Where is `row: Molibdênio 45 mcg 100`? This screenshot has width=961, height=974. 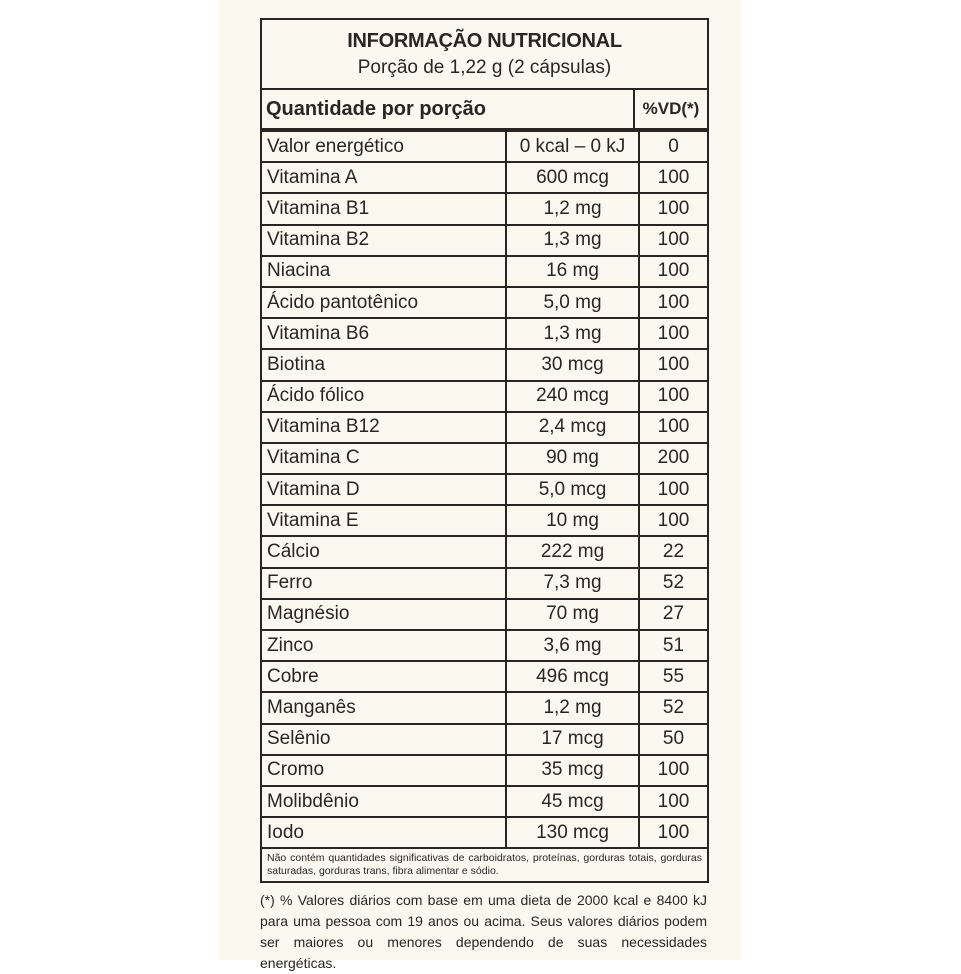 row: Molibdênio 45 mcg 100 is located at coordinates (484, 802).